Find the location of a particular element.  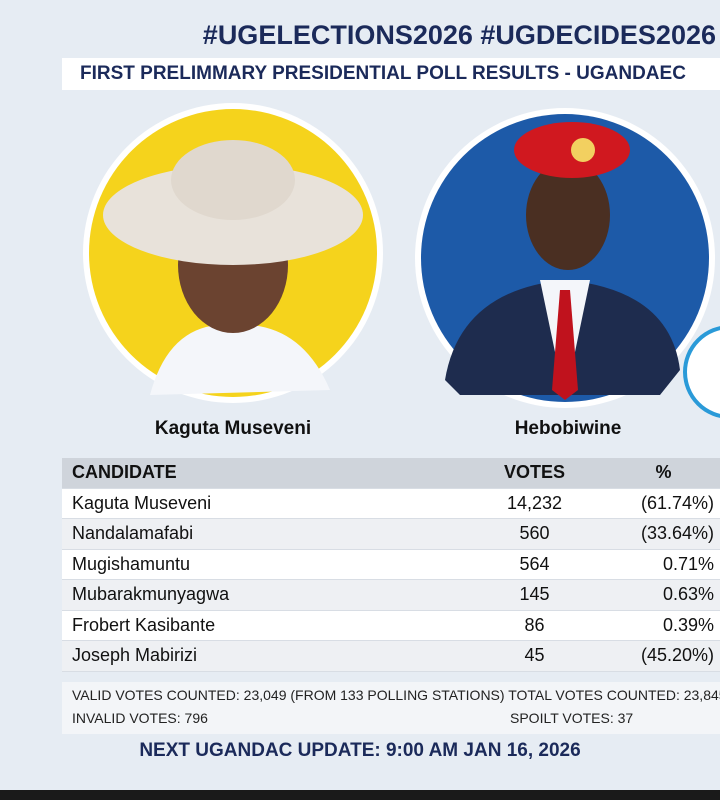

table-row: Frobert Kasibante 86 0.39% is located at coordinates (391, 625).